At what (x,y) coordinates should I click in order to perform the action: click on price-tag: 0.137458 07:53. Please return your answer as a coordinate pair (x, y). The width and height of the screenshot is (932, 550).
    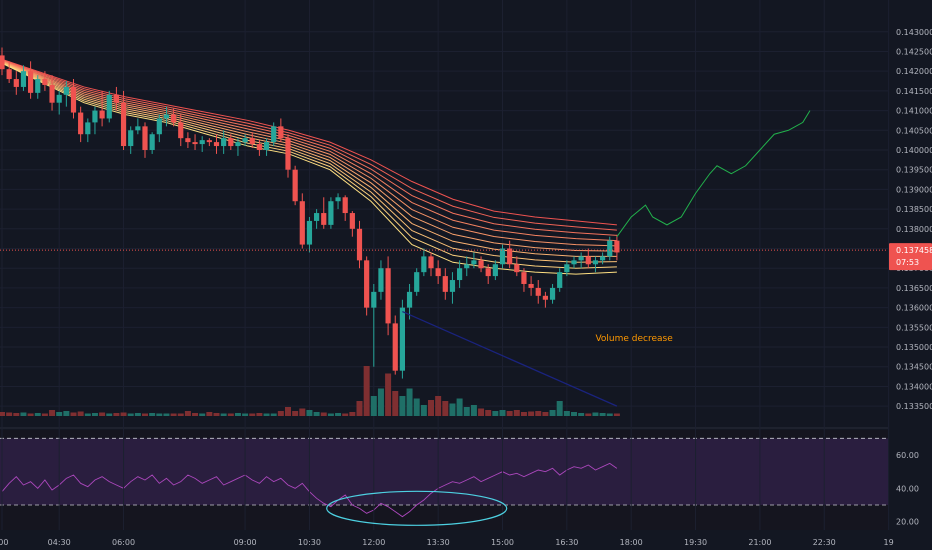
    Looking at the image, I should click on (910, 257).